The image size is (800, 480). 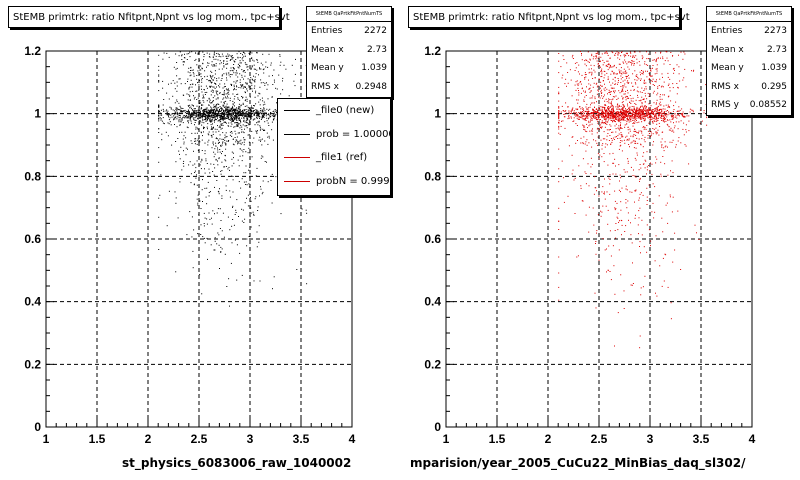 What do you see at coordinates (345, 110) in the screenshot?
I see `legend-label-file0: _file0 (new)` at bounding box center [345, 110].